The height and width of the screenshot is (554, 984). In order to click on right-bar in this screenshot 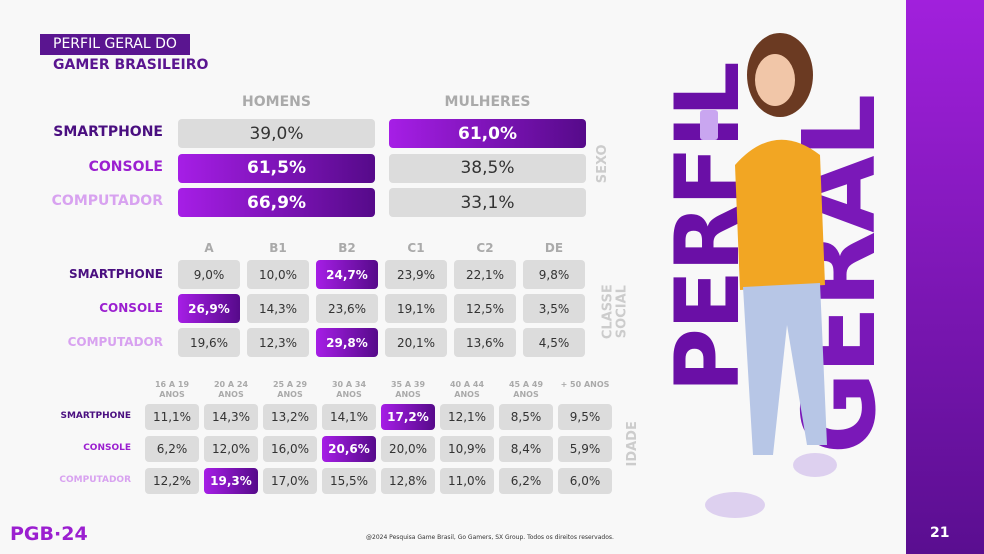, I will do `click(945, 277)`.